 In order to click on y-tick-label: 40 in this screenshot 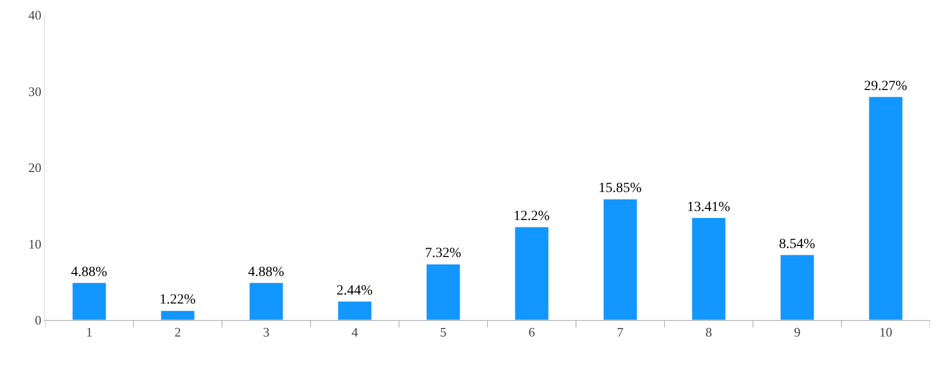, I will do `click(35, 15)`.